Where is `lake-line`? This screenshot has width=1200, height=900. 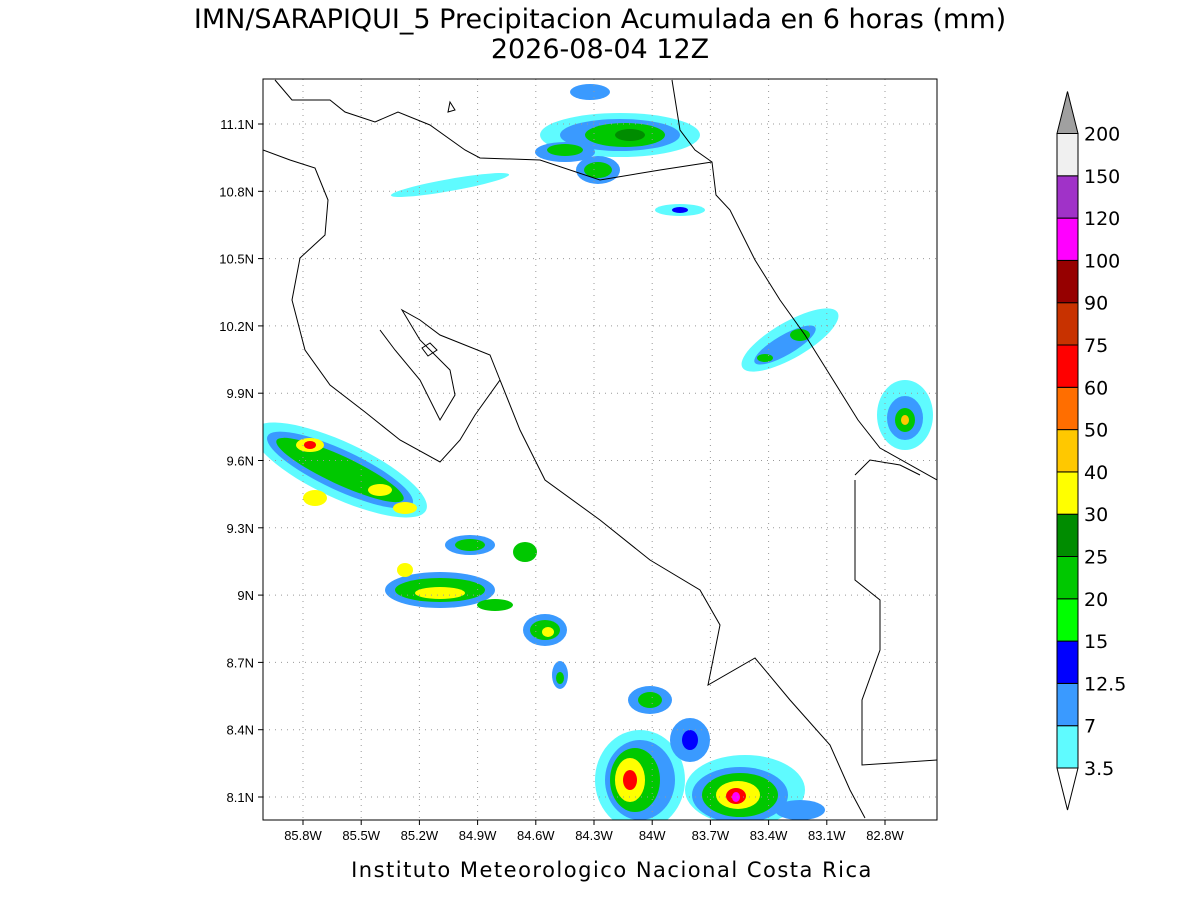
lake-line is located at coordinates (438, 228).